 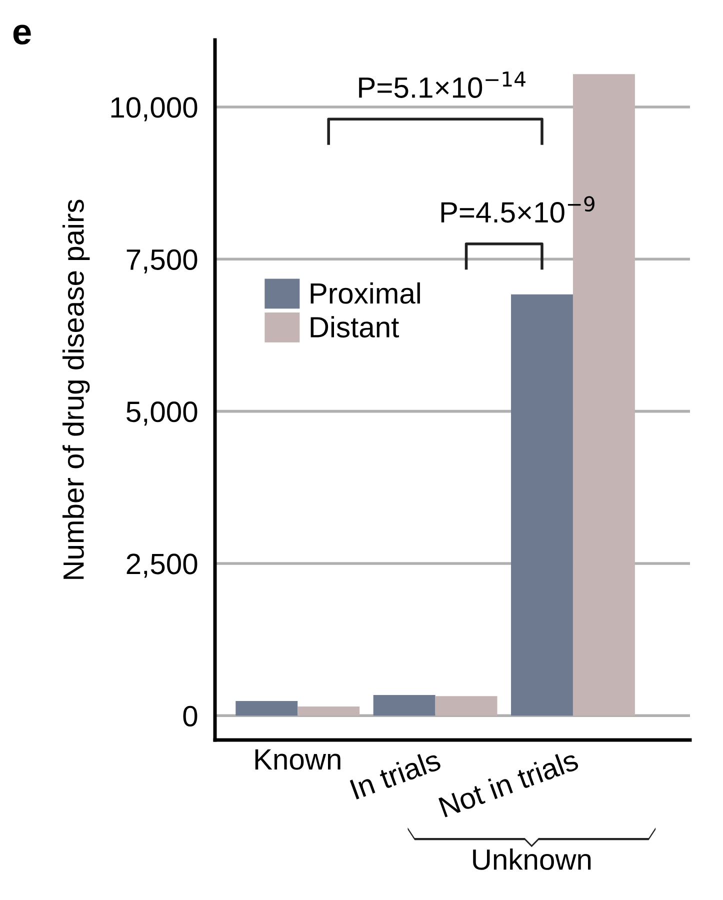 What do you see at coordinates (365, 293) in the screenshot?
I see `legend-label: Proximal` at bounding box center [365, 293].